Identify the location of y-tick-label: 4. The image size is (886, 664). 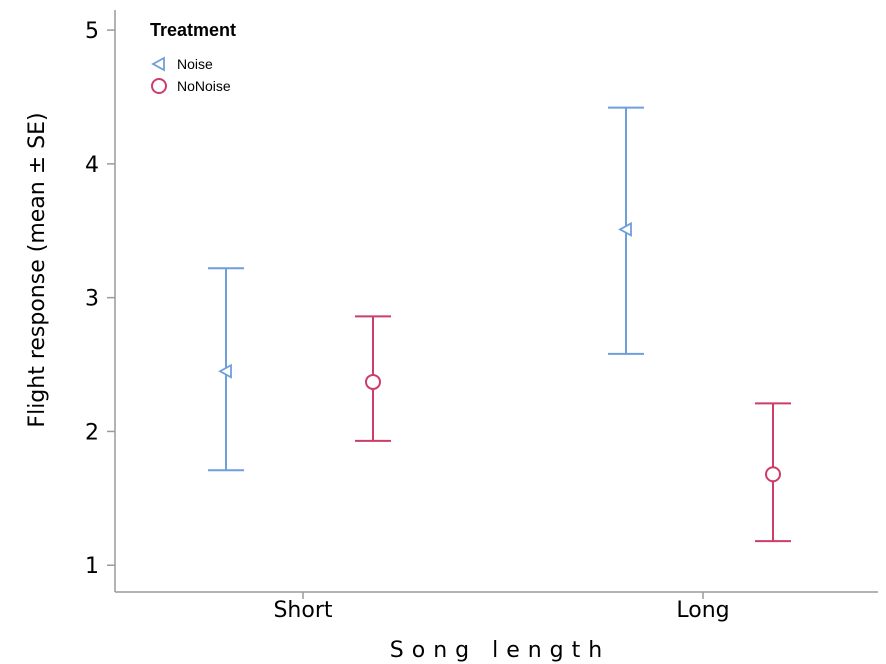
(92, 165).